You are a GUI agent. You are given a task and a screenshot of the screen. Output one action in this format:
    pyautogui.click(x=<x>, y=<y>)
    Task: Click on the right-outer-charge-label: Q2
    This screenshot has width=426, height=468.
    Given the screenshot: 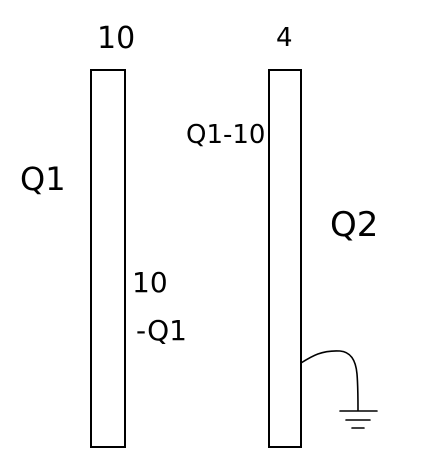 What is the action you would take?
    pyautogui.click(x=354, y=225)
    